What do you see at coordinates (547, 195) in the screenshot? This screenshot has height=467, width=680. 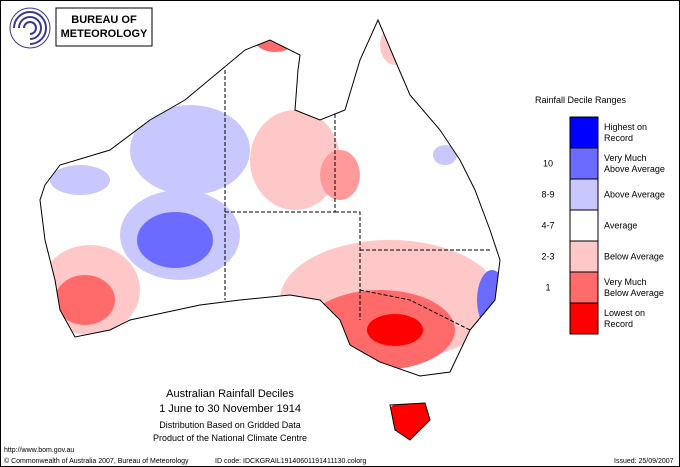 I see `legend-decile: 8-9` at bounding box center [547, 195].